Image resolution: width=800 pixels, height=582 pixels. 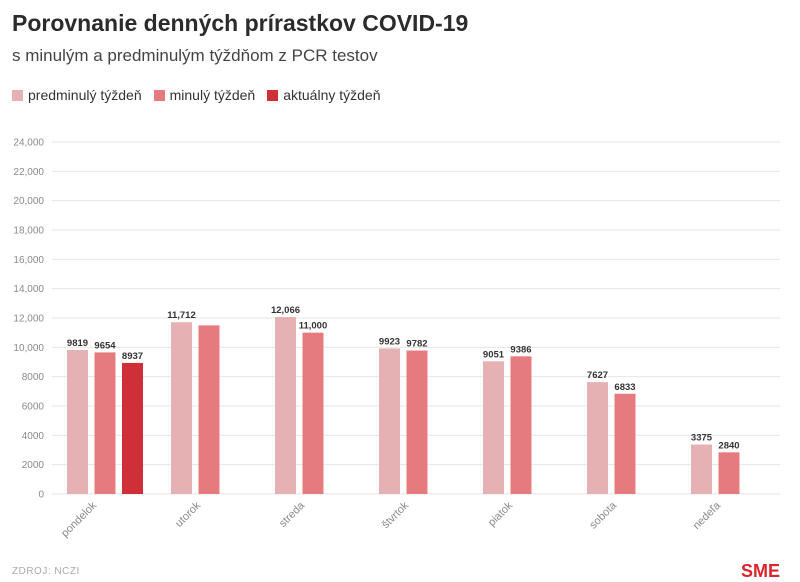 What do you see at coordinates (603, 515) in the screenshot?
I see `x-tick-label: sobota` at bounding box center [603, 515].